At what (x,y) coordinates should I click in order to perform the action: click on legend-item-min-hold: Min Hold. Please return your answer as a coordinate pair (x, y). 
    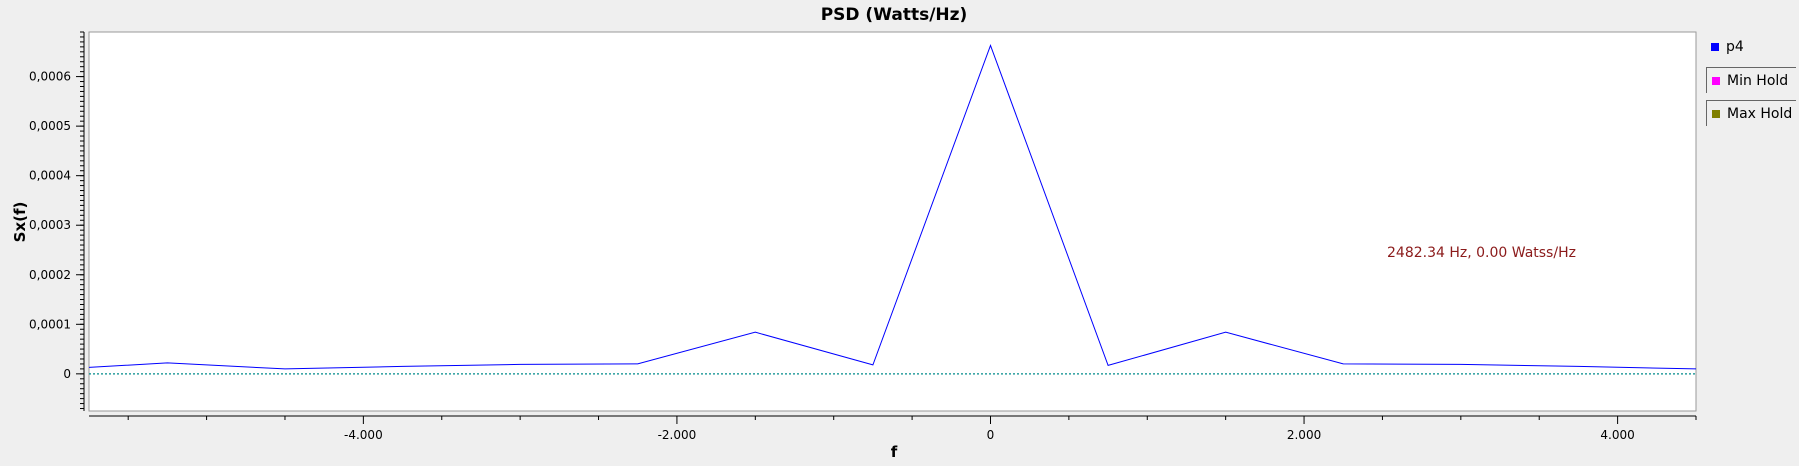
    Looking at the image, I should click on (1751, 80).